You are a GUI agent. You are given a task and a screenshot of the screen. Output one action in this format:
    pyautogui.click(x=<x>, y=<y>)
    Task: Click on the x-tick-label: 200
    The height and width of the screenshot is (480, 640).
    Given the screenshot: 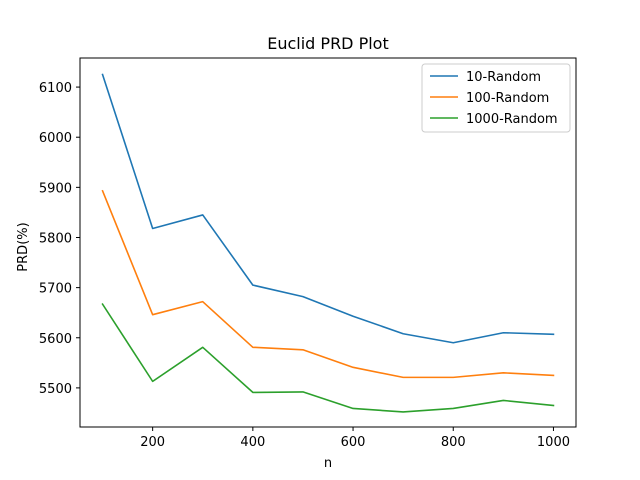 What is the action you would take?
    pyautogui.click(x=152, y=442)
    